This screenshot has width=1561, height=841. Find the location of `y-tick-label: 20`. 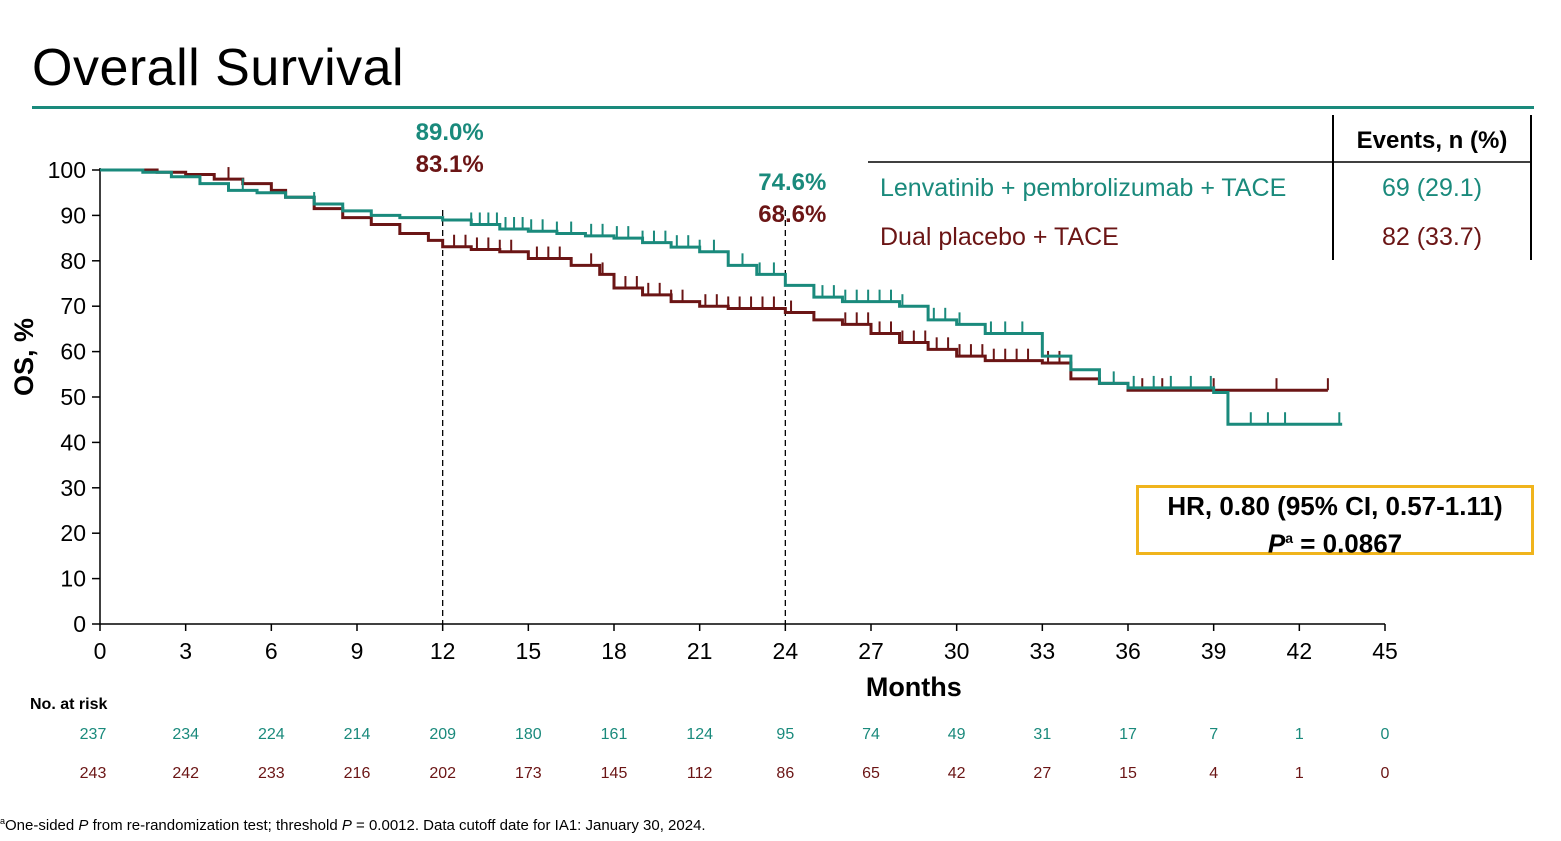

y-tick-label: 20 is located at coordinates (73, 533).